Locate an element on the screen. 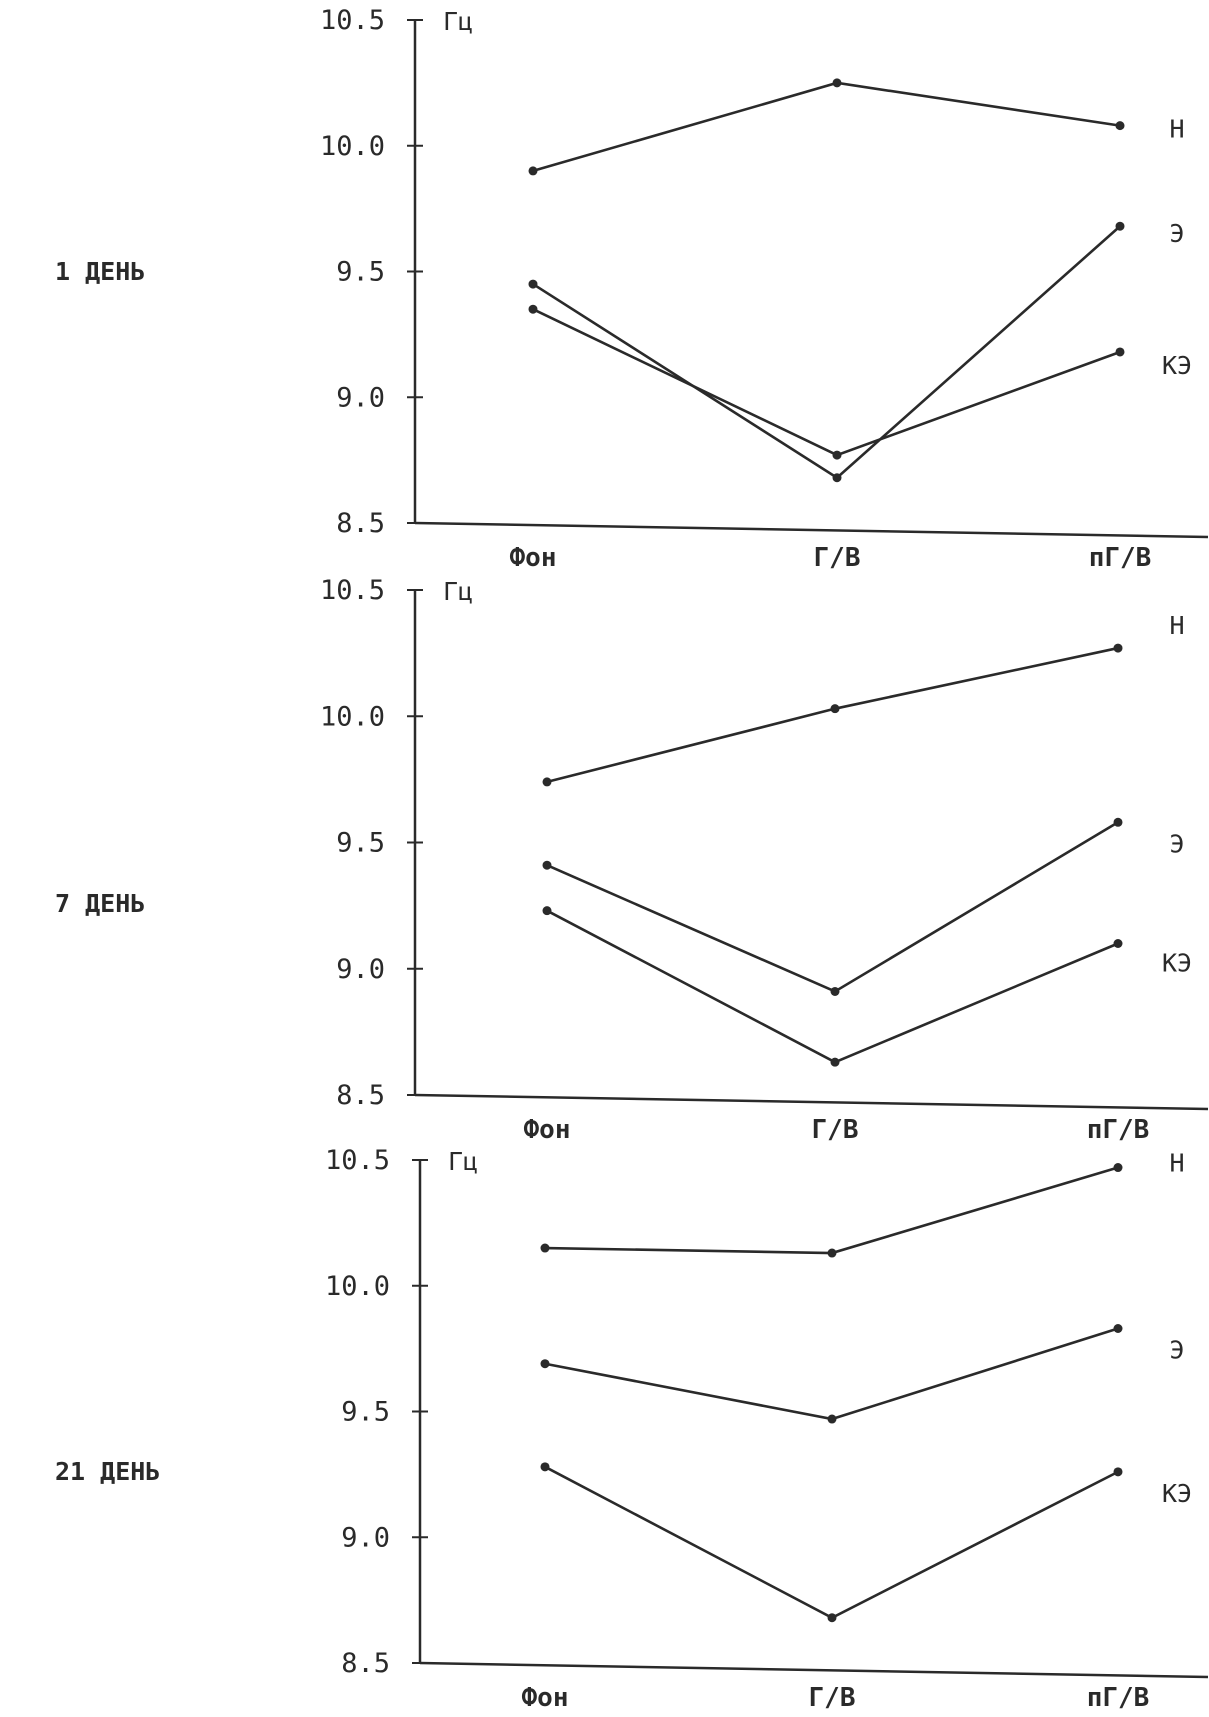 This screenshot has width=1209, height=1717. panel-label: 1 ДЕНЬ is located at coordinates (100, 271).